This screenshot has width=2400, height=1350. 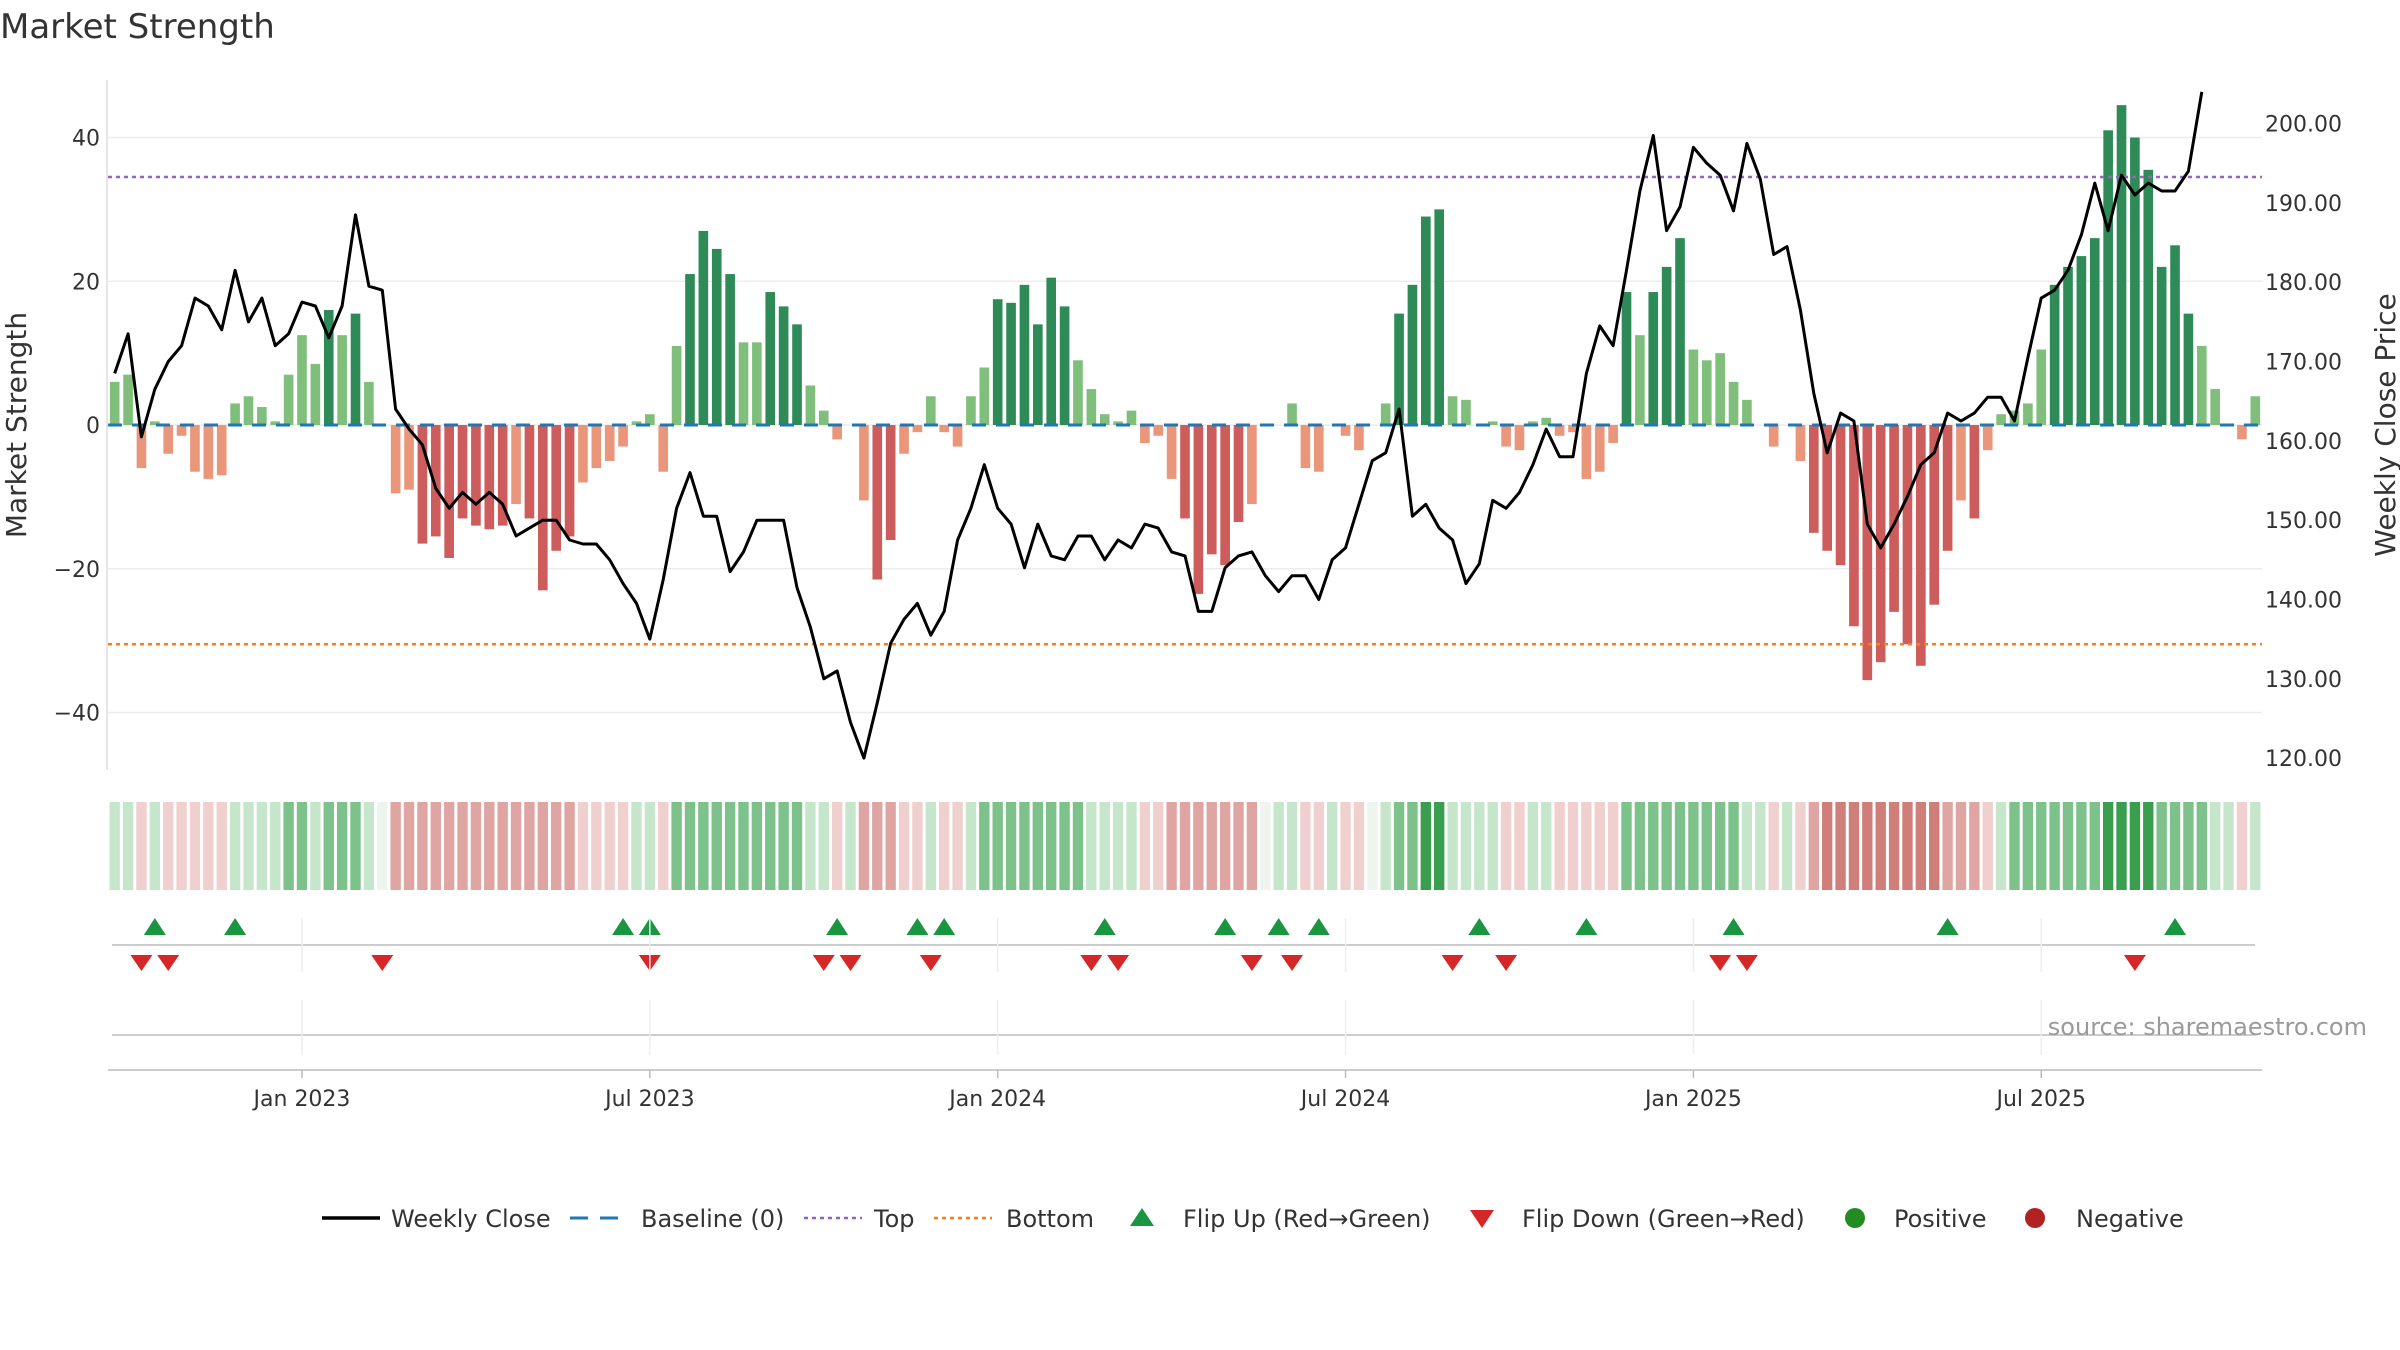 What do you see at coordinates (2384, 424) in the screenshot?
I see `right-axis-title: Weekly Close Price` at bounding box center [2384, 424].